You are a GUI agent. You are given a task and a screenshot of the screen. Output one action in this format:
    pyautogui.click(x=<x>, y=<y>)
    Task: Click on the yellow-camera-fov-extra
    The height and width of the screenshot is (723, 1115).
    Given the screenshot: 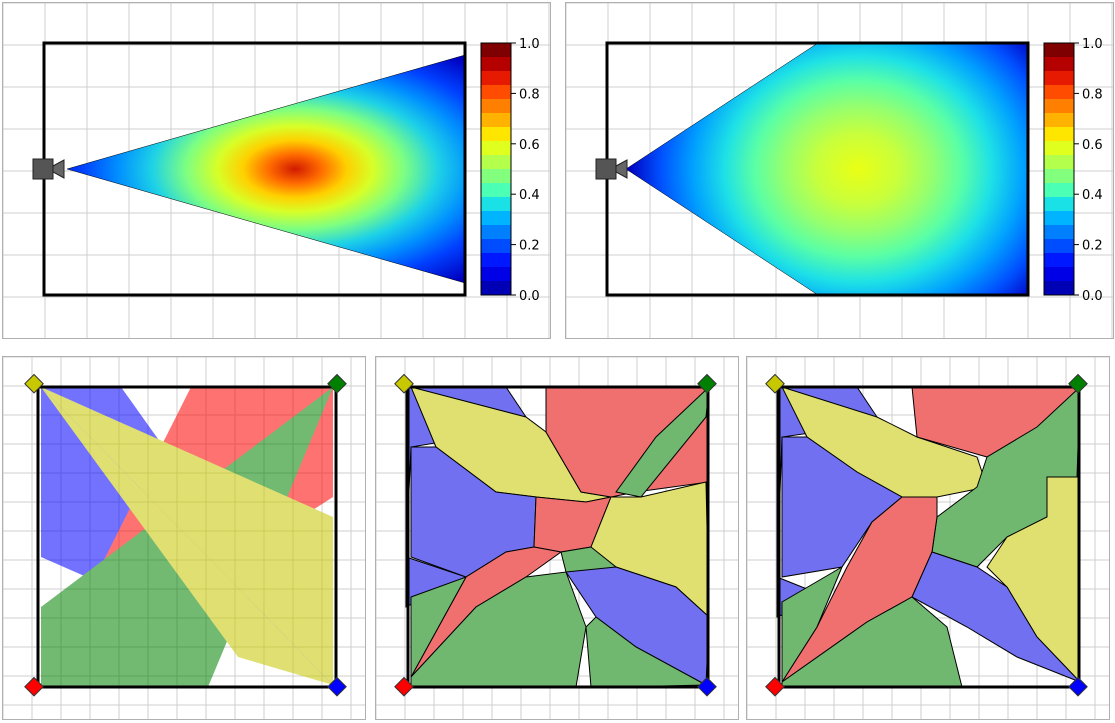 What is the action you would take?
    pyautogui.click(x=187, y=536)
    